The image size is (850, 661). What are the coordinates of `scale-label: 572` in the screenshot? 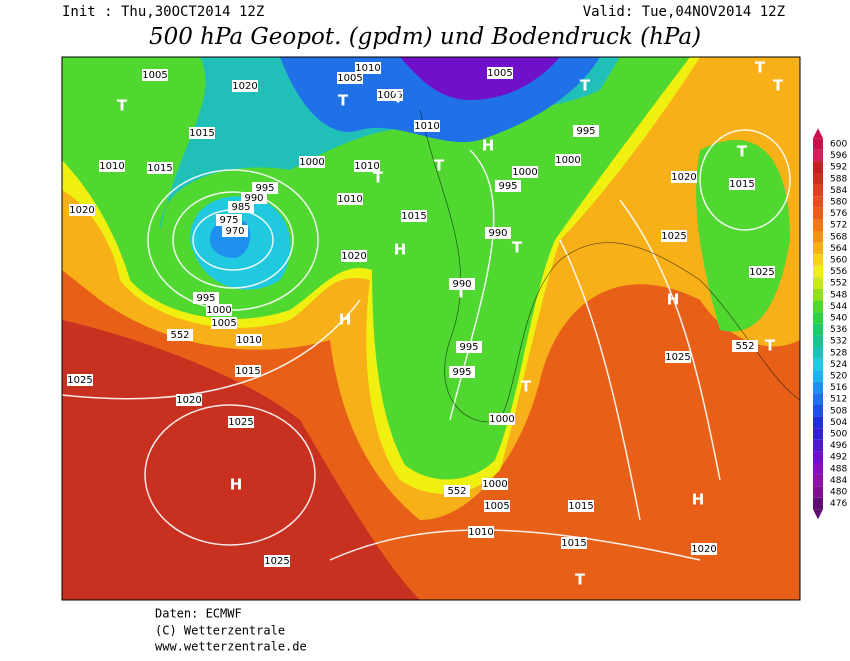 It's located at (838, 226).